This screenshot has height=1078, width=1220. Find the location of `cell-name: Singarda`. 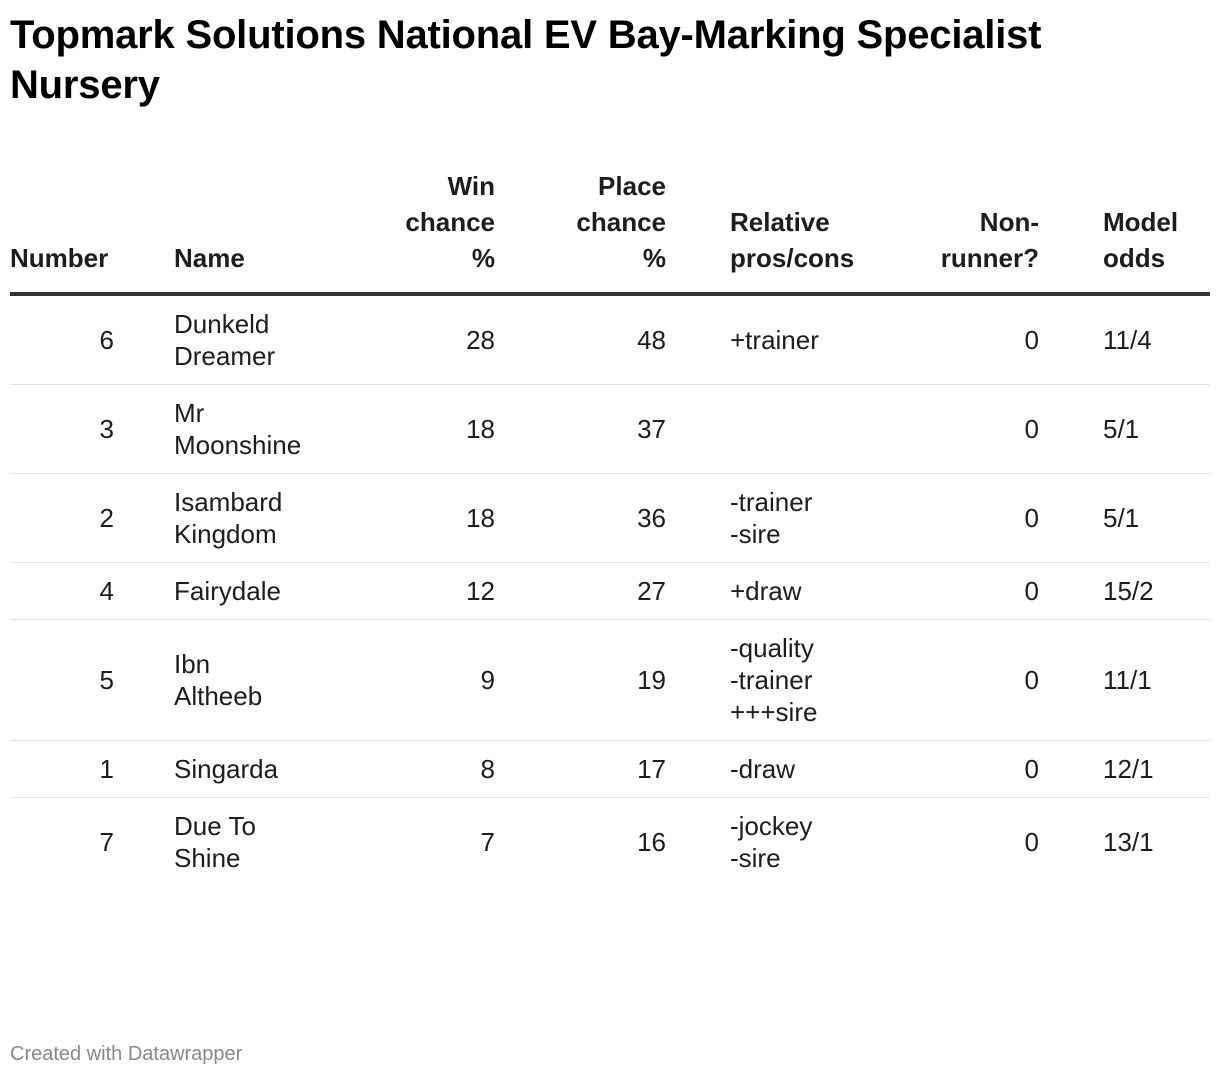

cell-name: Singarda is located at coordinates (262, 769).